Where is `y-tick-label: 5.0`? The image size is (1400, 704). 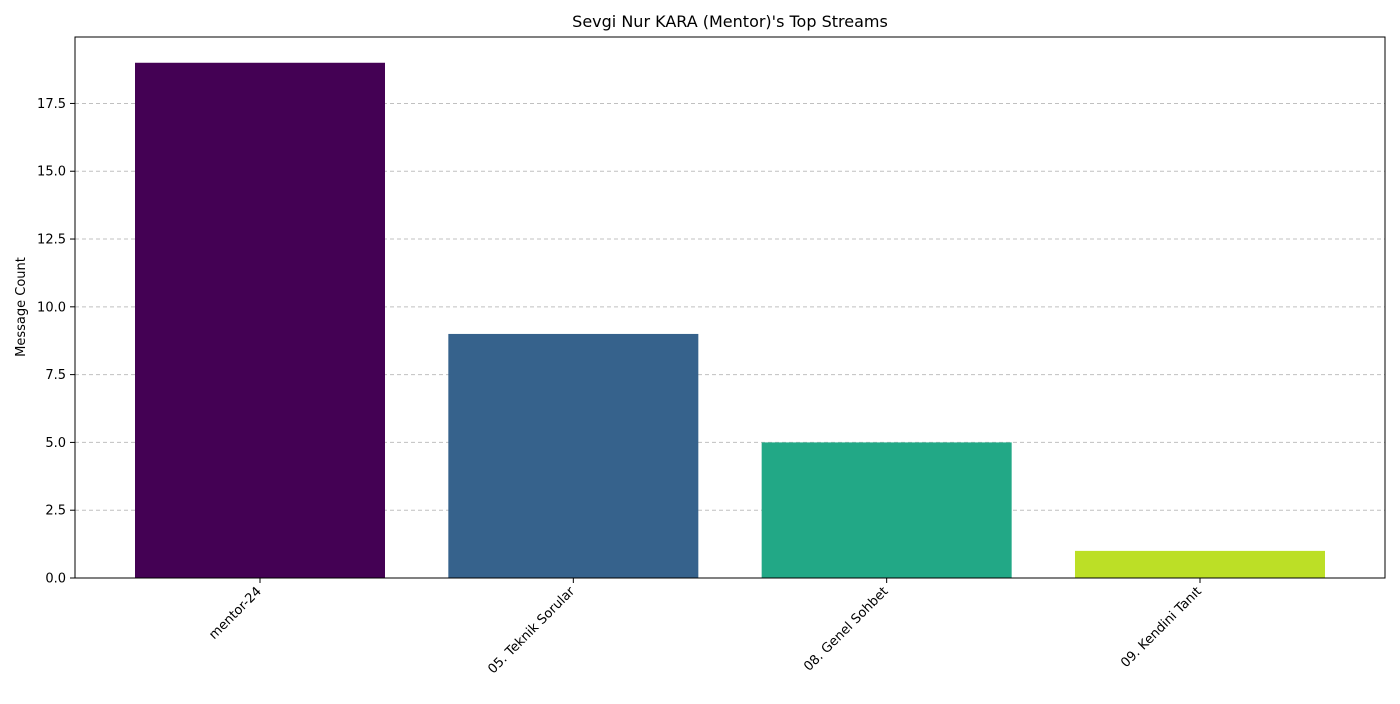 y-tick-label: 5.0 is located at coordinates (55, 443).